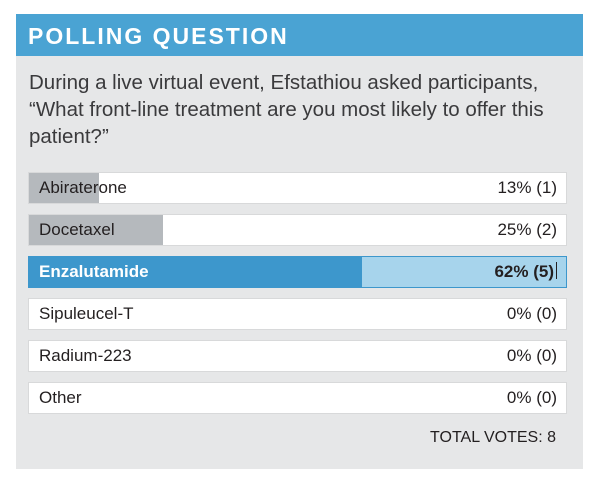  I want to click on poll-option-enzalutamide: Enzalutamide 62% (5), so click(297, 272).